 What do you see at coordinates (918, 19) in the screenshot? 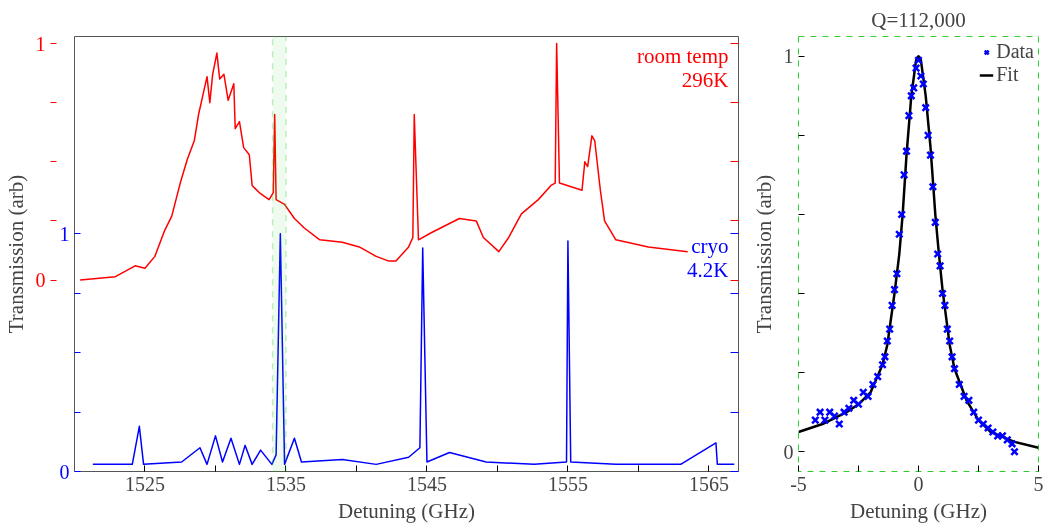
I see `chart-title: Q=112,000` at bounding box center [918, 19].